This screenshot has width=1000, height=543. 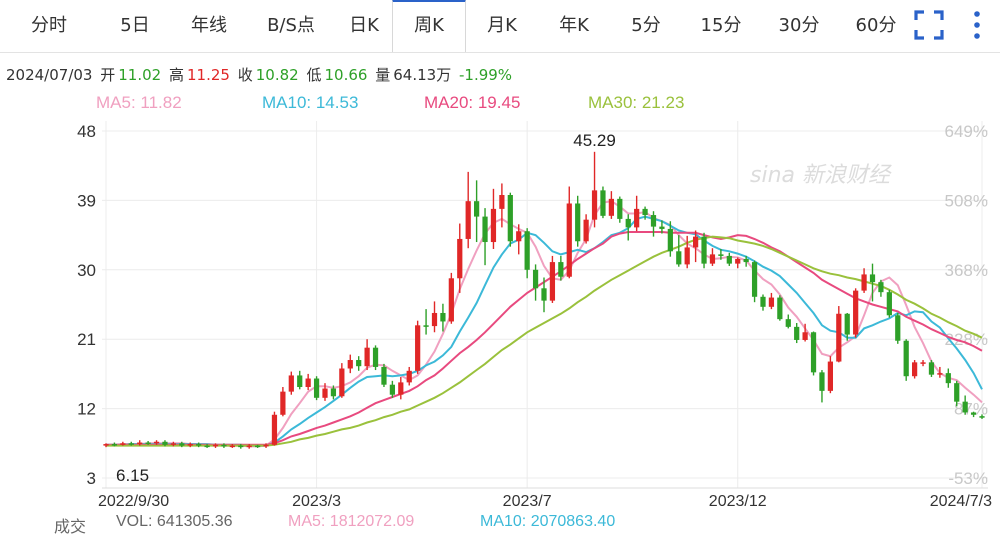 I want to click on tab-15min: 15分, so click(x=721, y=25).